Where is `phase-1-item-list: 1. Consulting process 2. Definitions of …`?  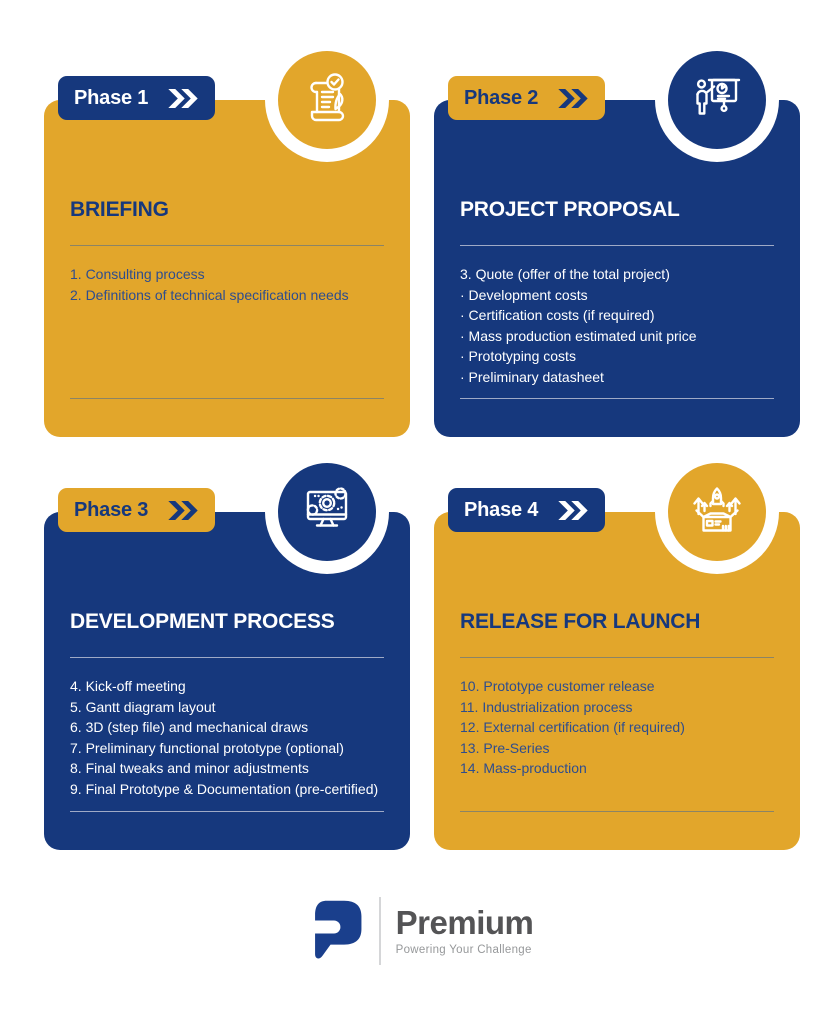 phase-1-item-list: 1. Consulting process 2. Definitions of … is located at coordinates (227, 284).